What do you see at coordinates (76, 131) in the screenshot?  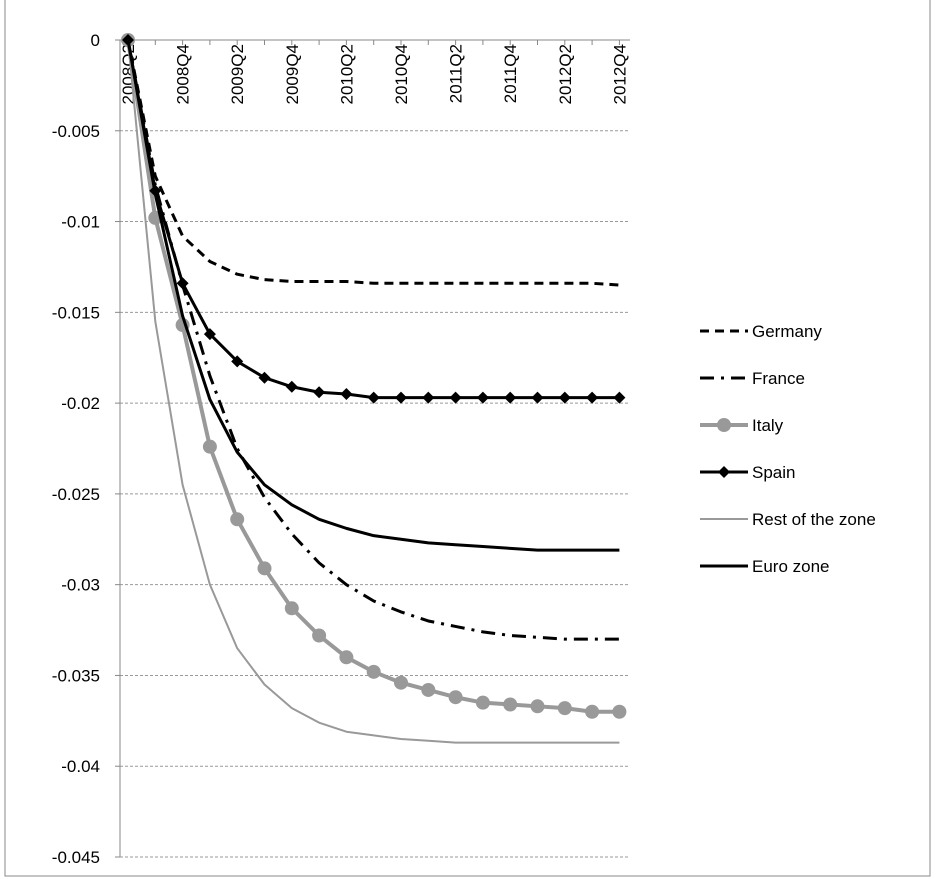 I see `y-tick-label: -0.005` at bounding box center [76, 131].